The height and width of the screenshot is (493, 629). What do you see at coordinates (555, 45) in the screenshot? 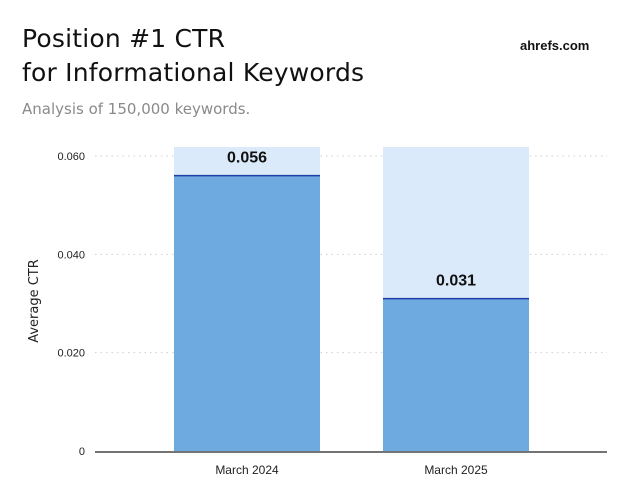
I see `brand-logo-text: ahrefs.com` at bounding box center [555, 45].